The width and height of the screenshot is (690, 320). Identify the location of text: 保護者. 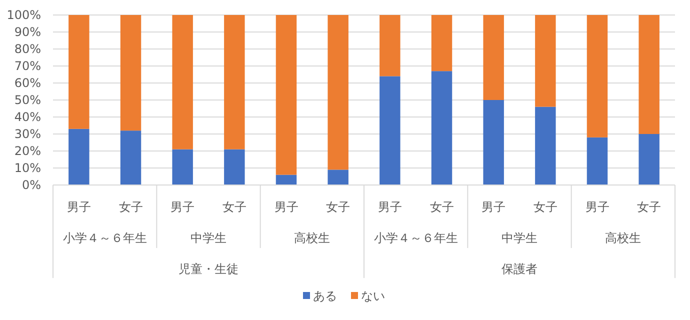
(520, 269).